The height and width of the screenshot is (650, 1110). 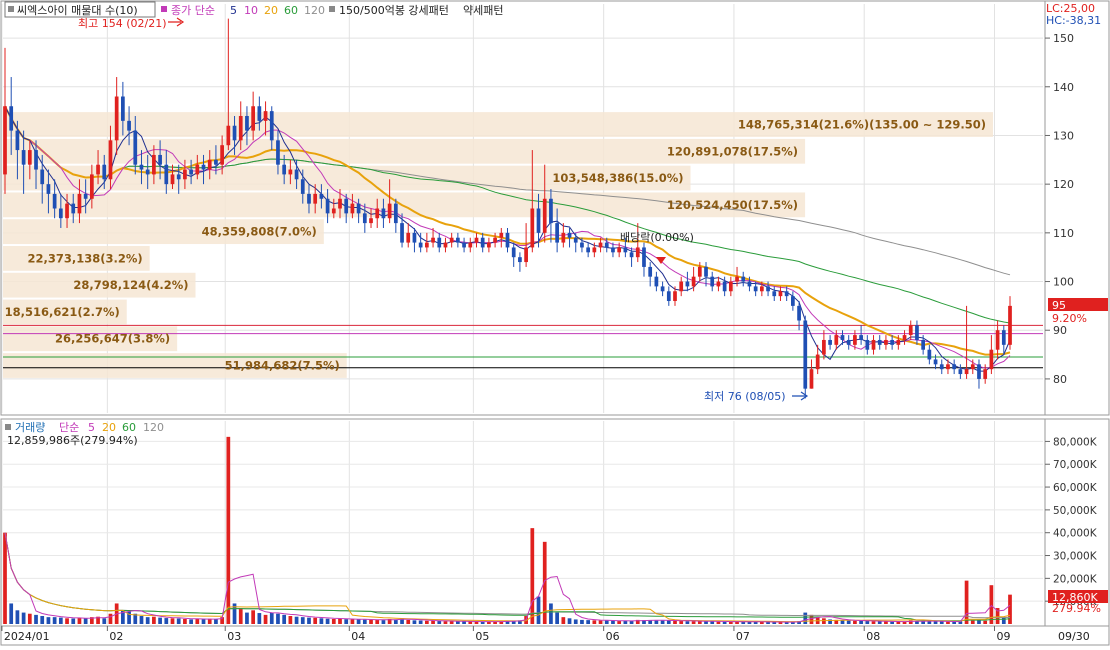 What do you see at coordinates (72, 440) in the screenshot?
I see `volume-last-value: 12,859,986주(279.94%)` at bounding box center [72, 440].